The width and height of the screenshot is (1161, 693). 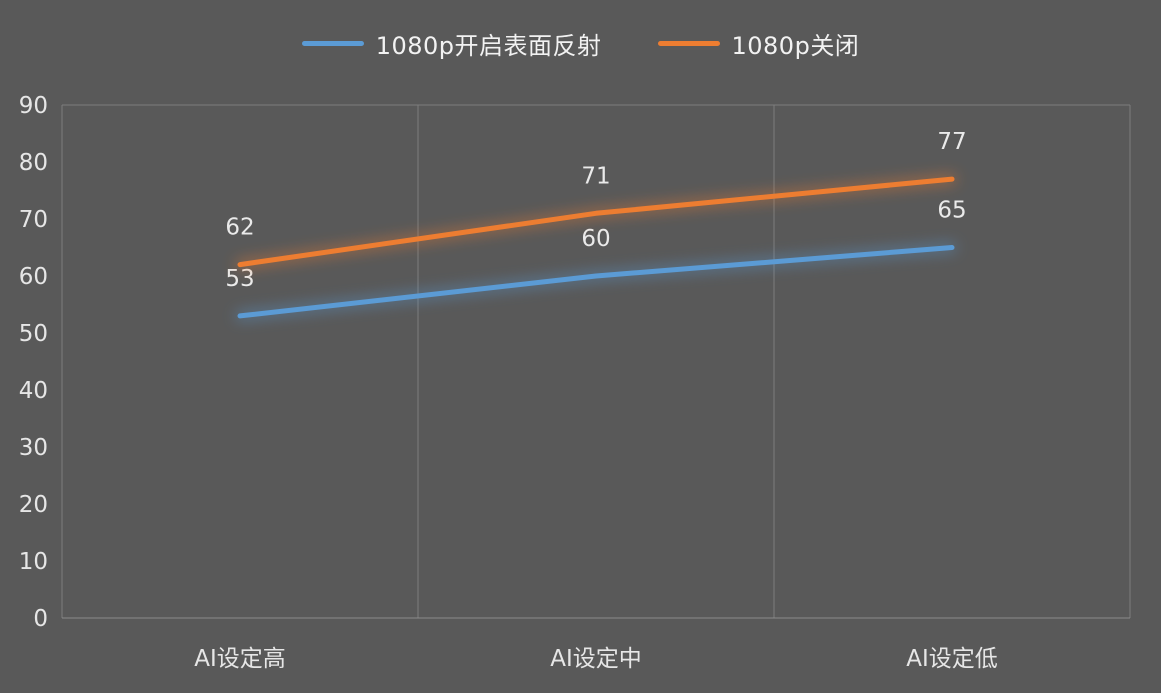 What do you see at coordinates (33, 448) in the screenshot?
I see `y-tick-label: 30` at bounding box center [33, 448].